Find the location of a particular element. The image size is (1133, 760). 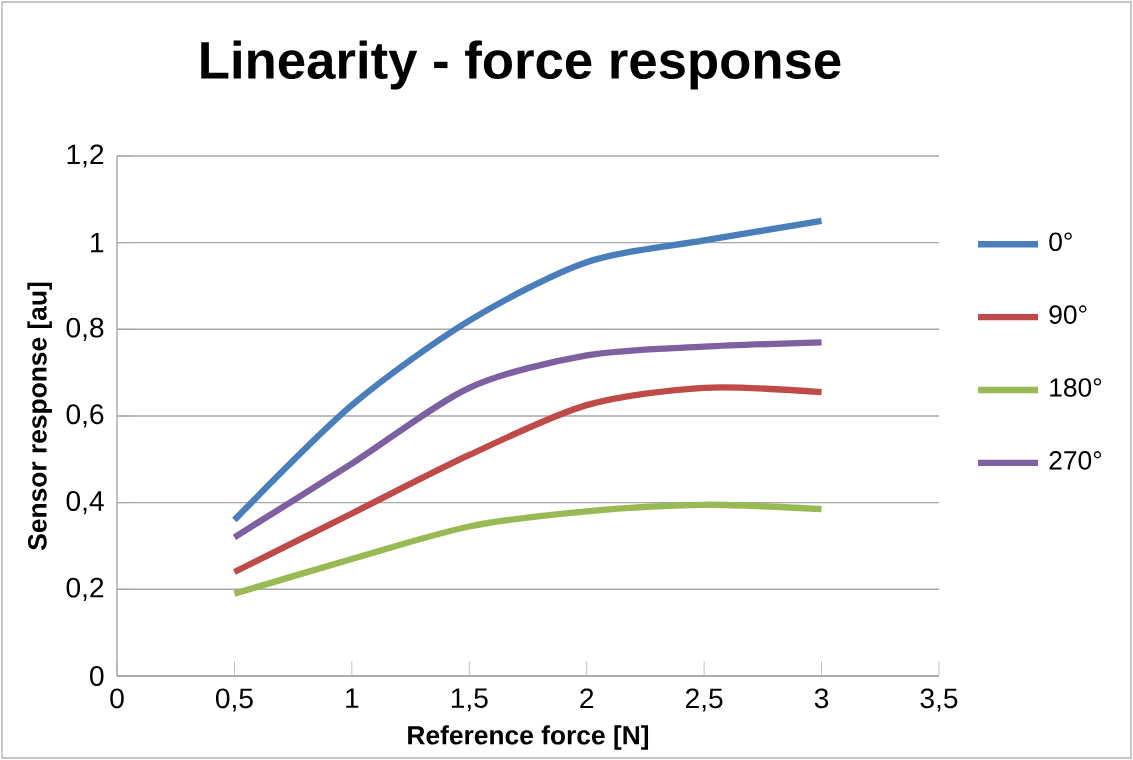

y-axis-title: Sensor response [au] is located at coordinates (39, 416).